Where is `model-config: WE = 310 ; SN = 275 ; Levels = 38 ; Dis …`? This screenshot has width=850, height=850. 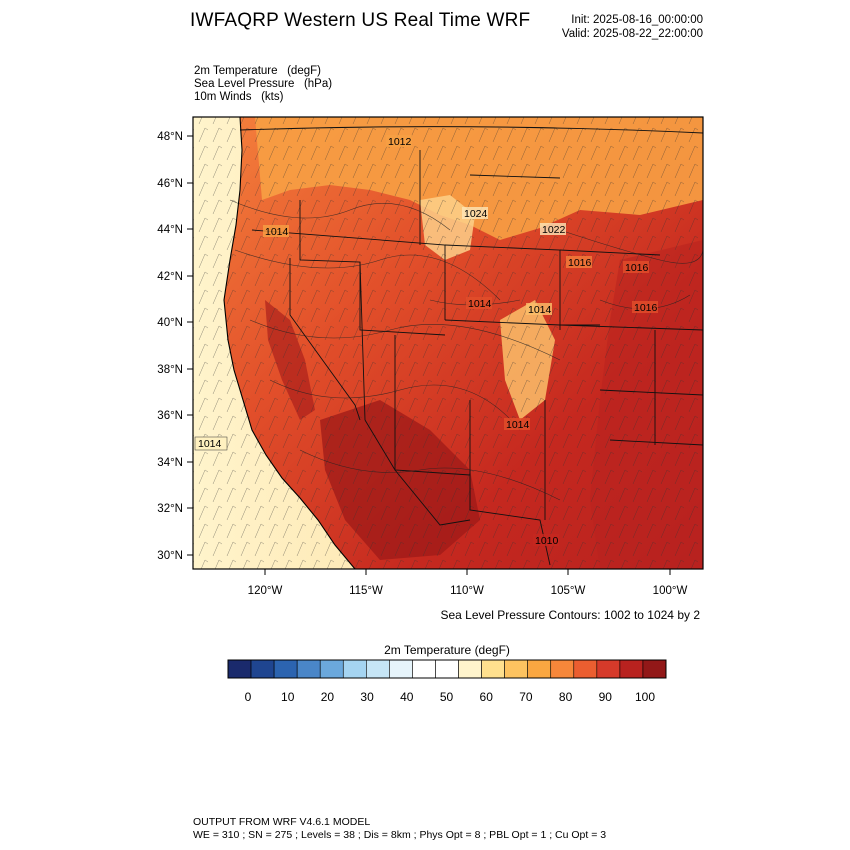
model-config: WE = 310 ; SN = 275 ; Levels = 38 ; Dis … is located at coordinates (400, 834).